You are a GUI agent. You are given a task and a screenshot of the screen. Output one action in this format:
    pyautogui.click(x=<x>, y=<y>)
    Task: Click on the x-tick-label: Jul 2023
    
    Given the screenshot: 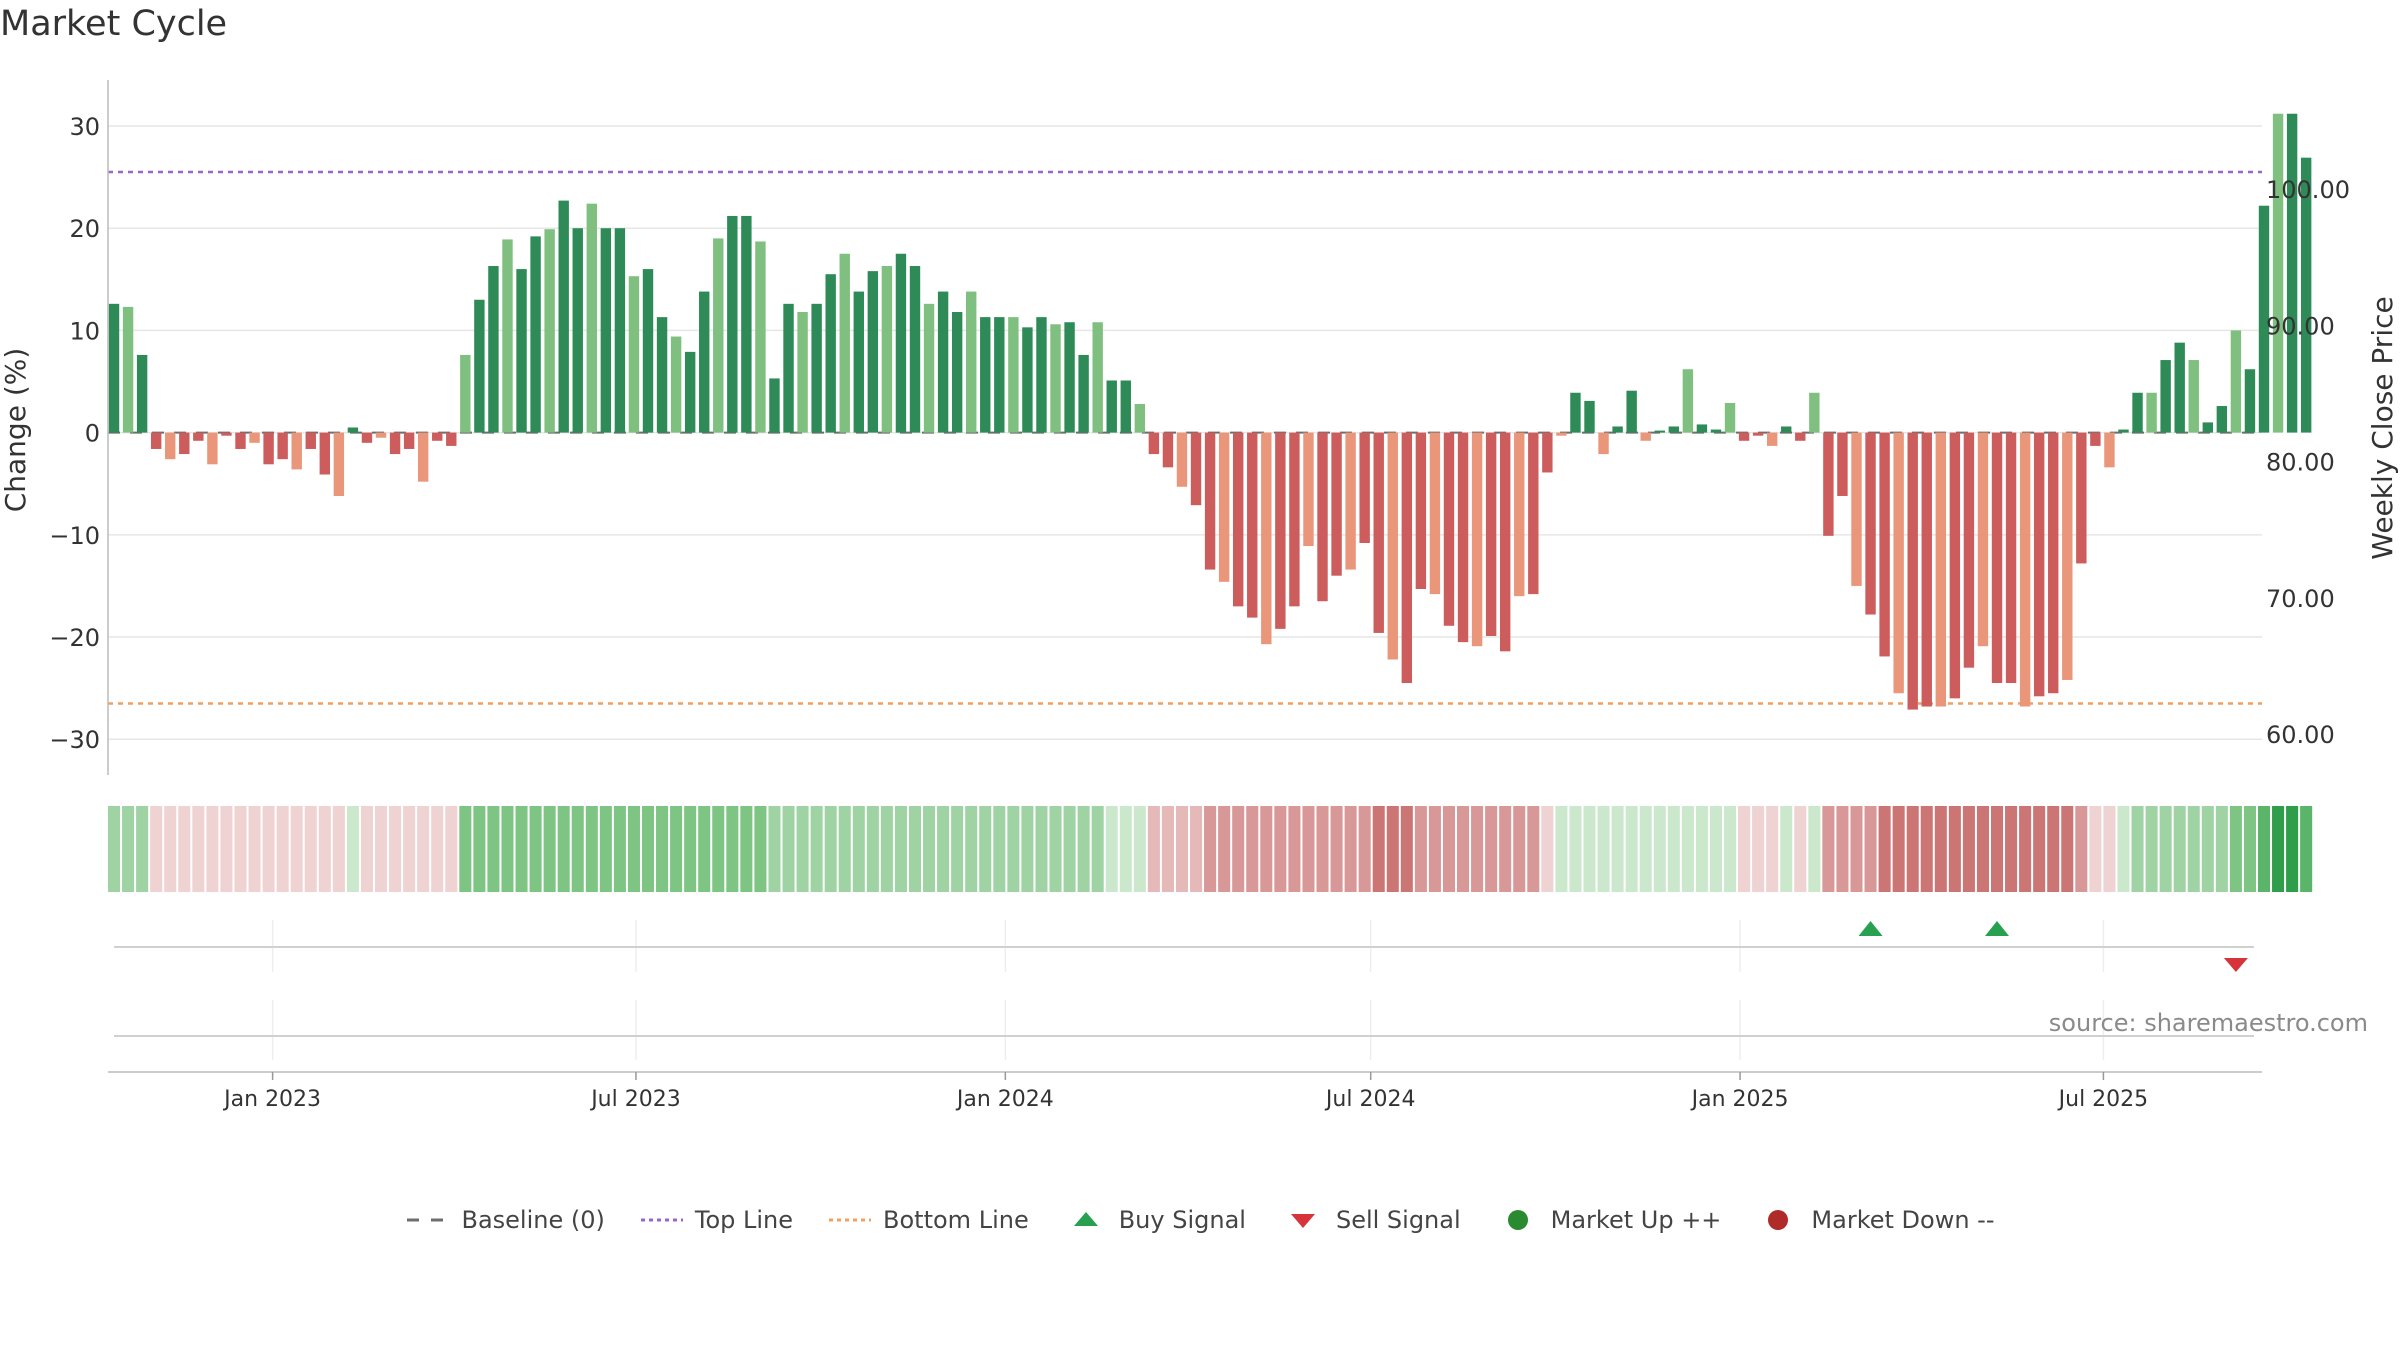 What is the action you would take?
    pyautogui.click(x=635, y=1099)
    